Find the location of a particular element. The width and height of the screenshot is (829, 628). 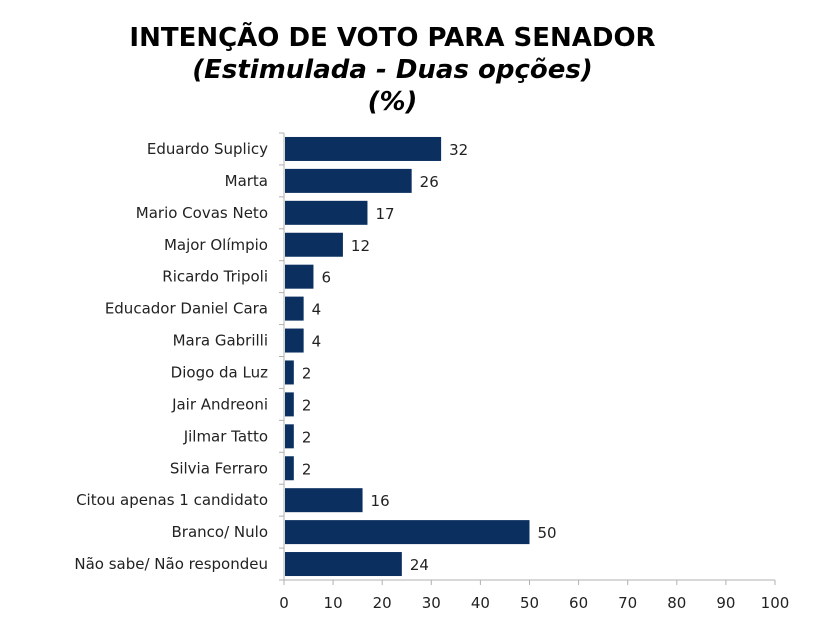

data-label: 32 is located at coordinates (458, 150).